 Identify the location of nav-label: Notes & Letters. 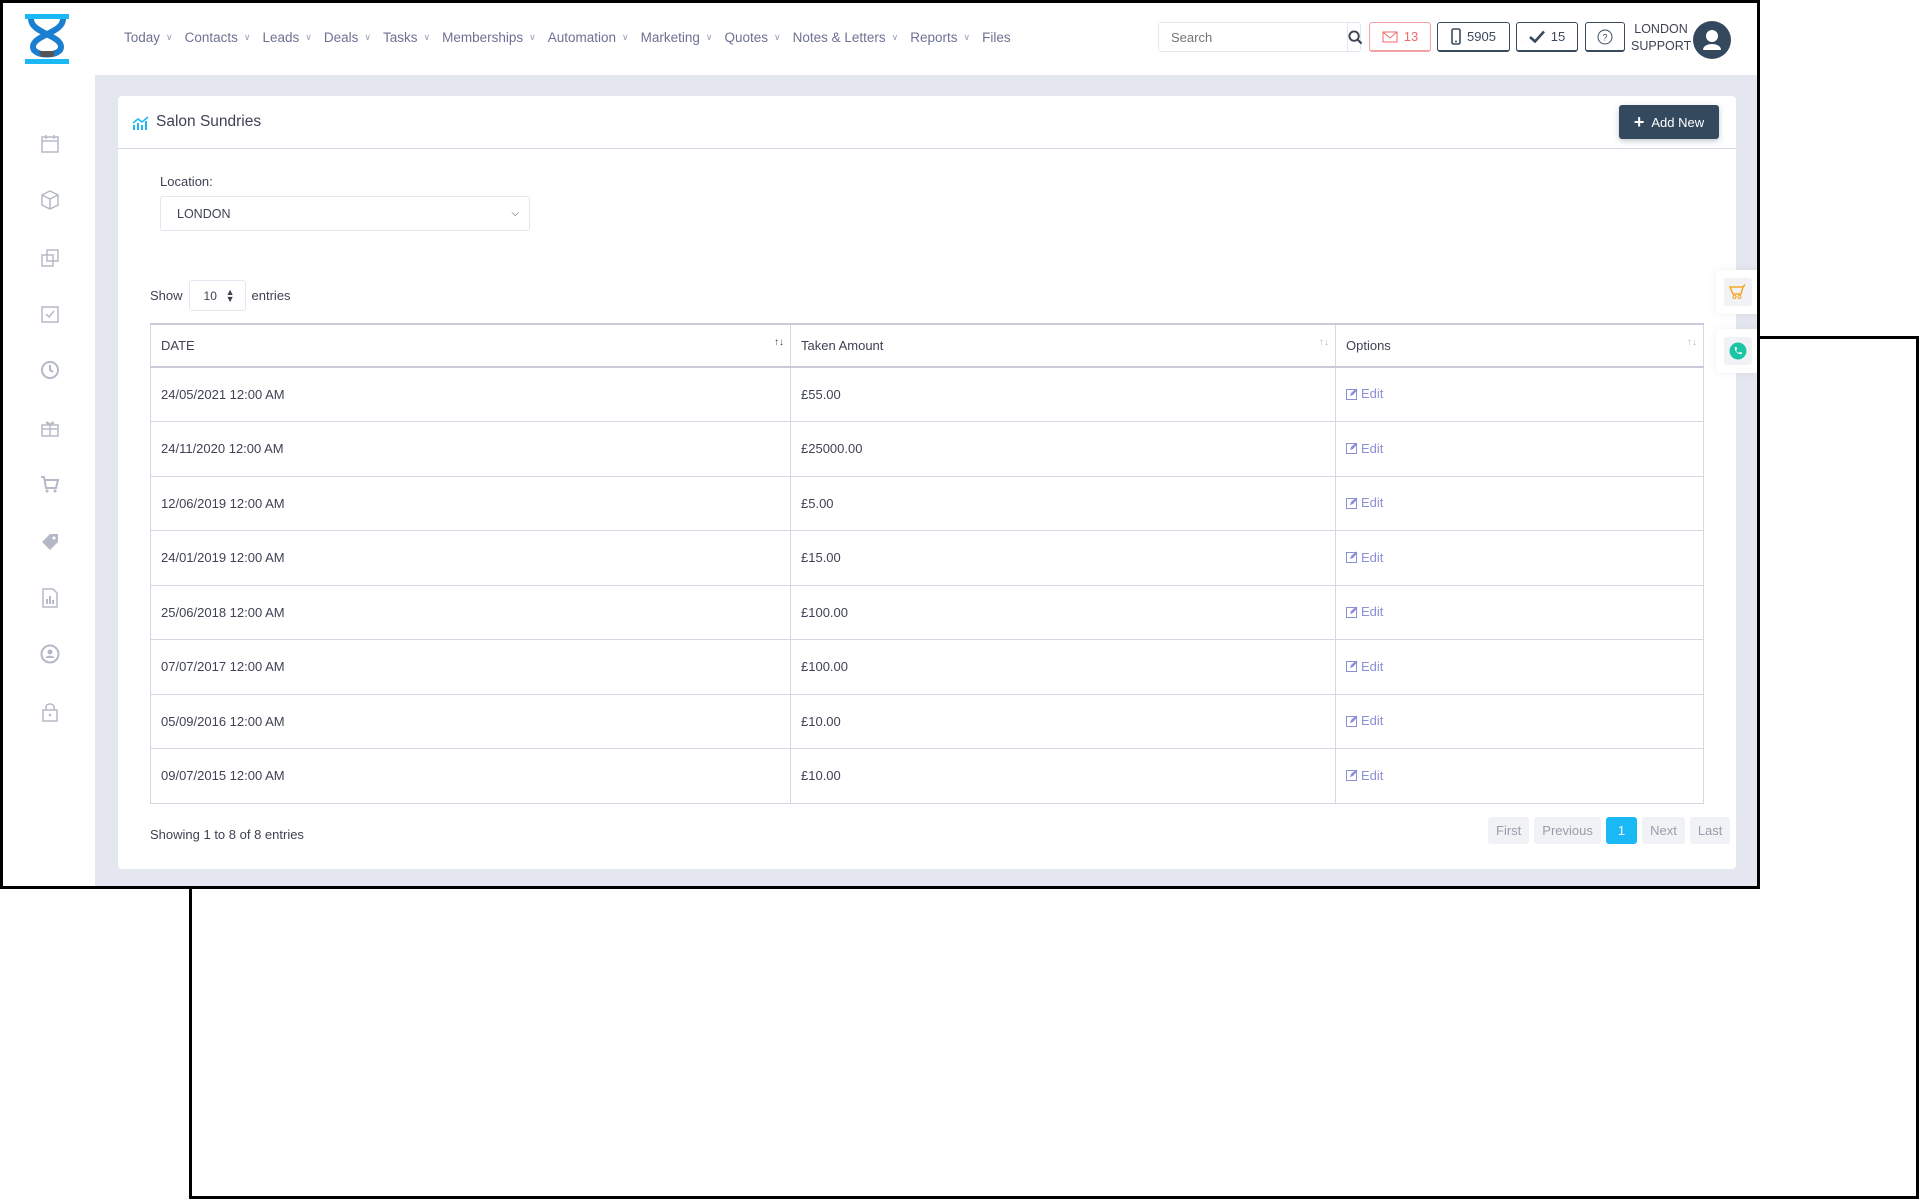
(839, 37).